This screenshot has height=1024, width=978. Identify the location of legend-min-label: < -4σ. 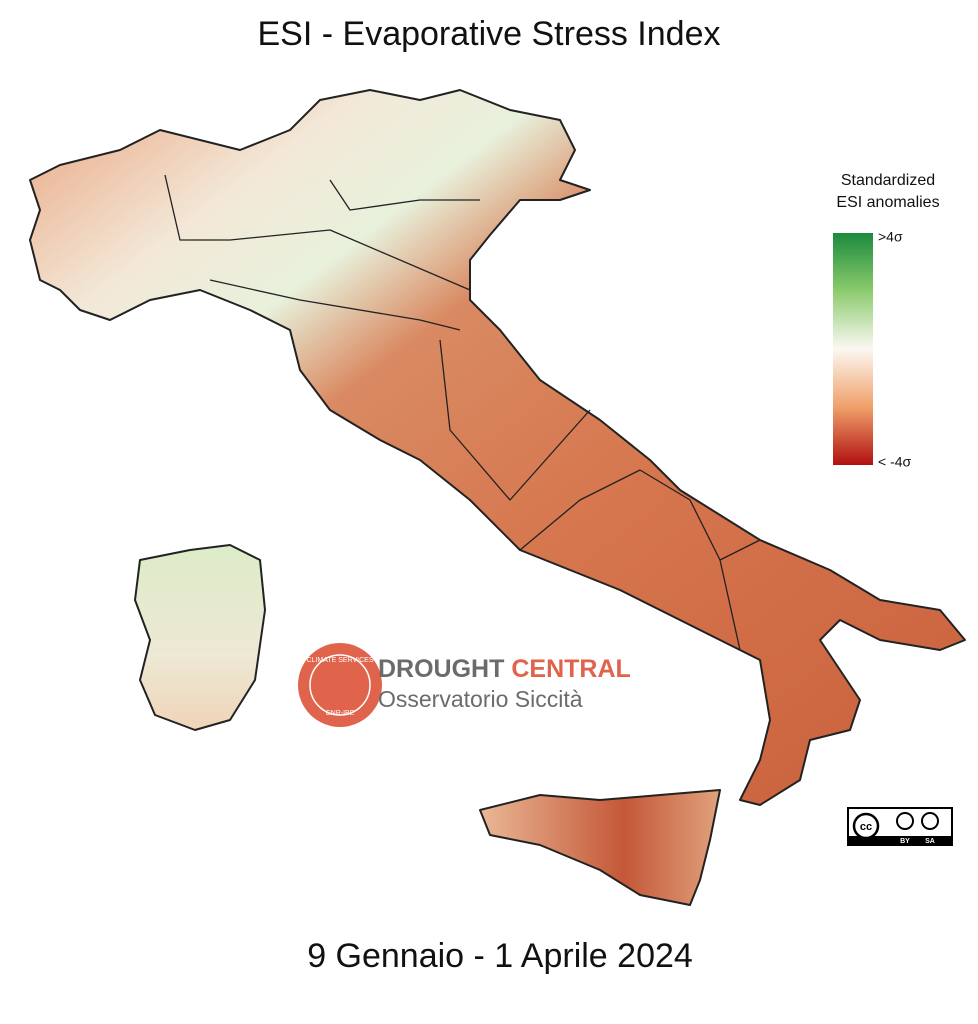
(895, 462).